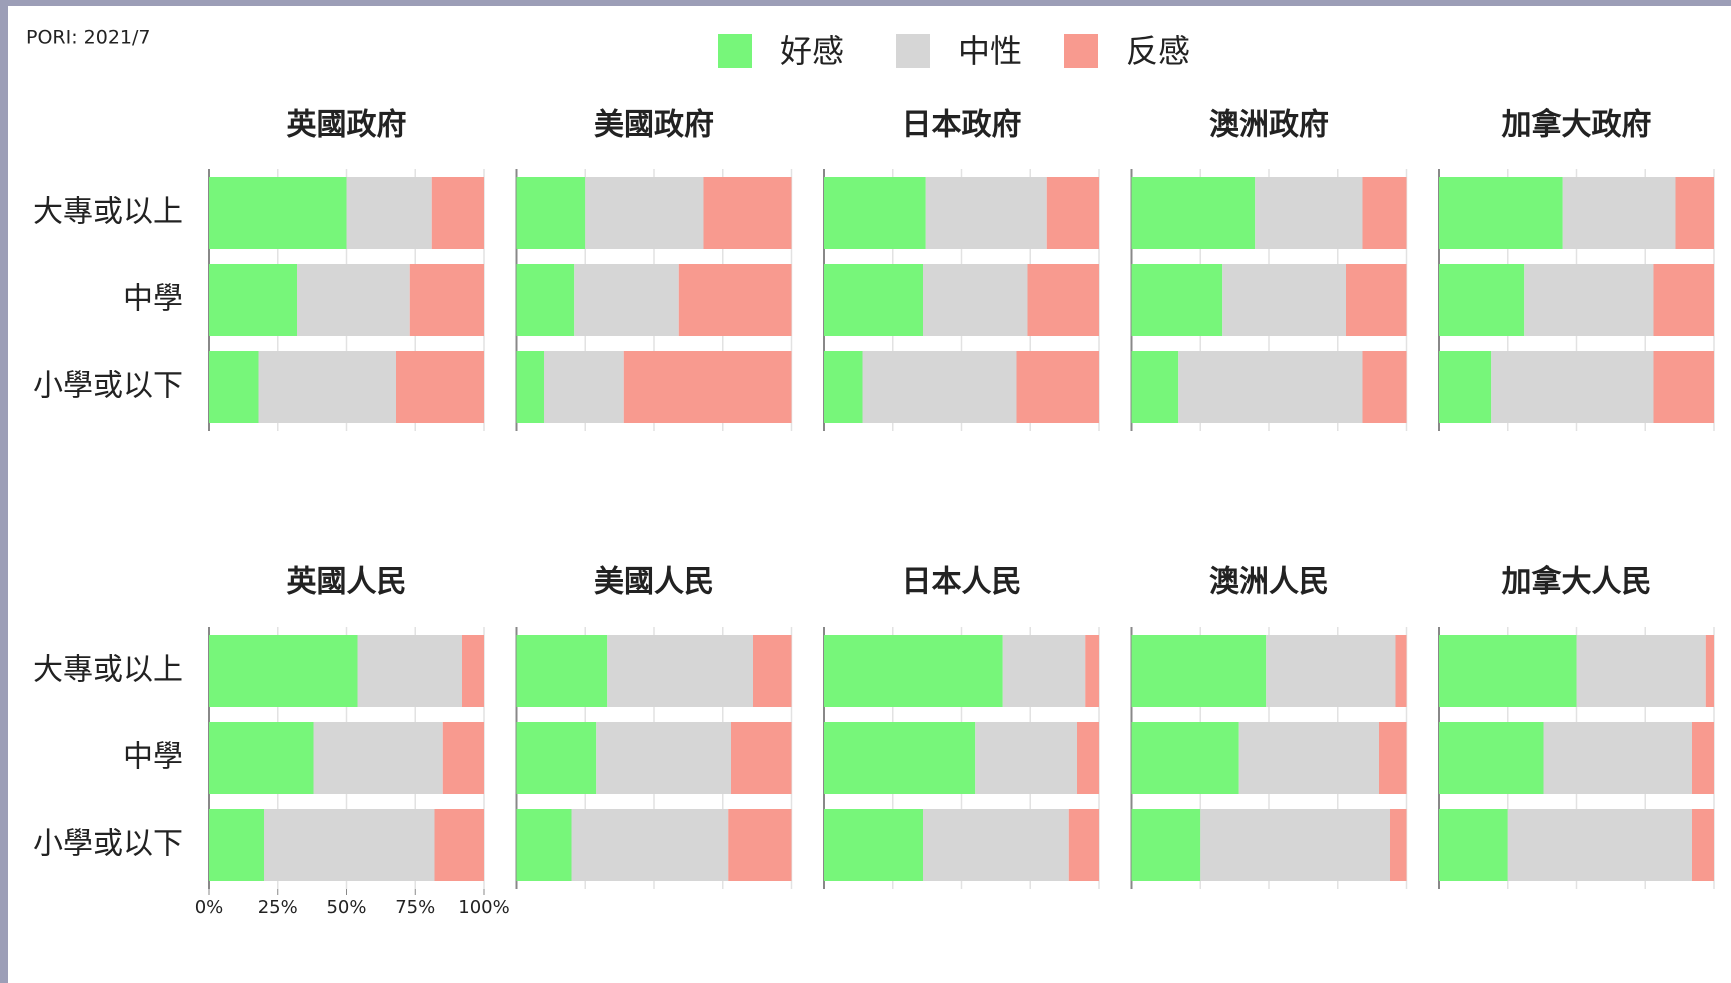 This screenshot has height=983, width=1731. What do you see at coordinates (347, 582) in the screenshot?
I see `panel-title: 英國人民` at bounding box center [347, 582].